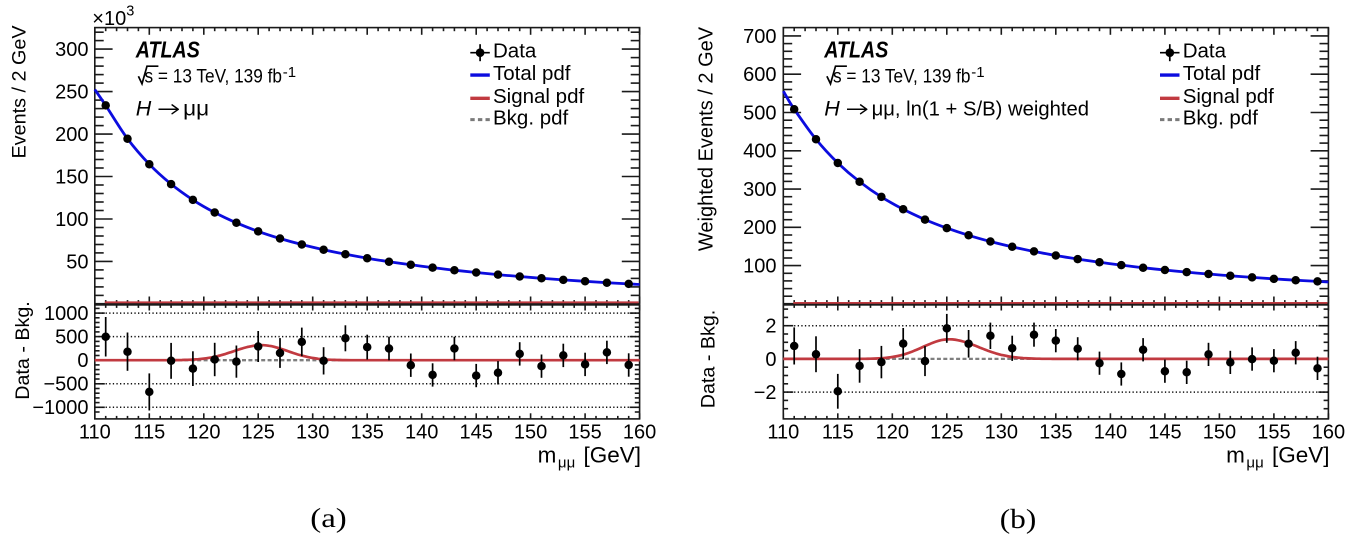 The height and width of the screenshot is (553, 1354). Describe the element at coordinates (759, 37) in the screenshot. I see `svg-text: 700` at that location.